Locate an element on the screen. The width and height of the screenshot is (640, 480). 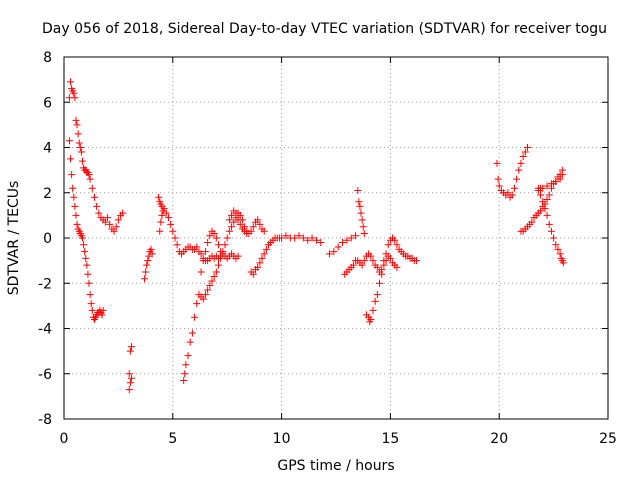
y-tick-label: 4 is located at coordinates (47, 149).